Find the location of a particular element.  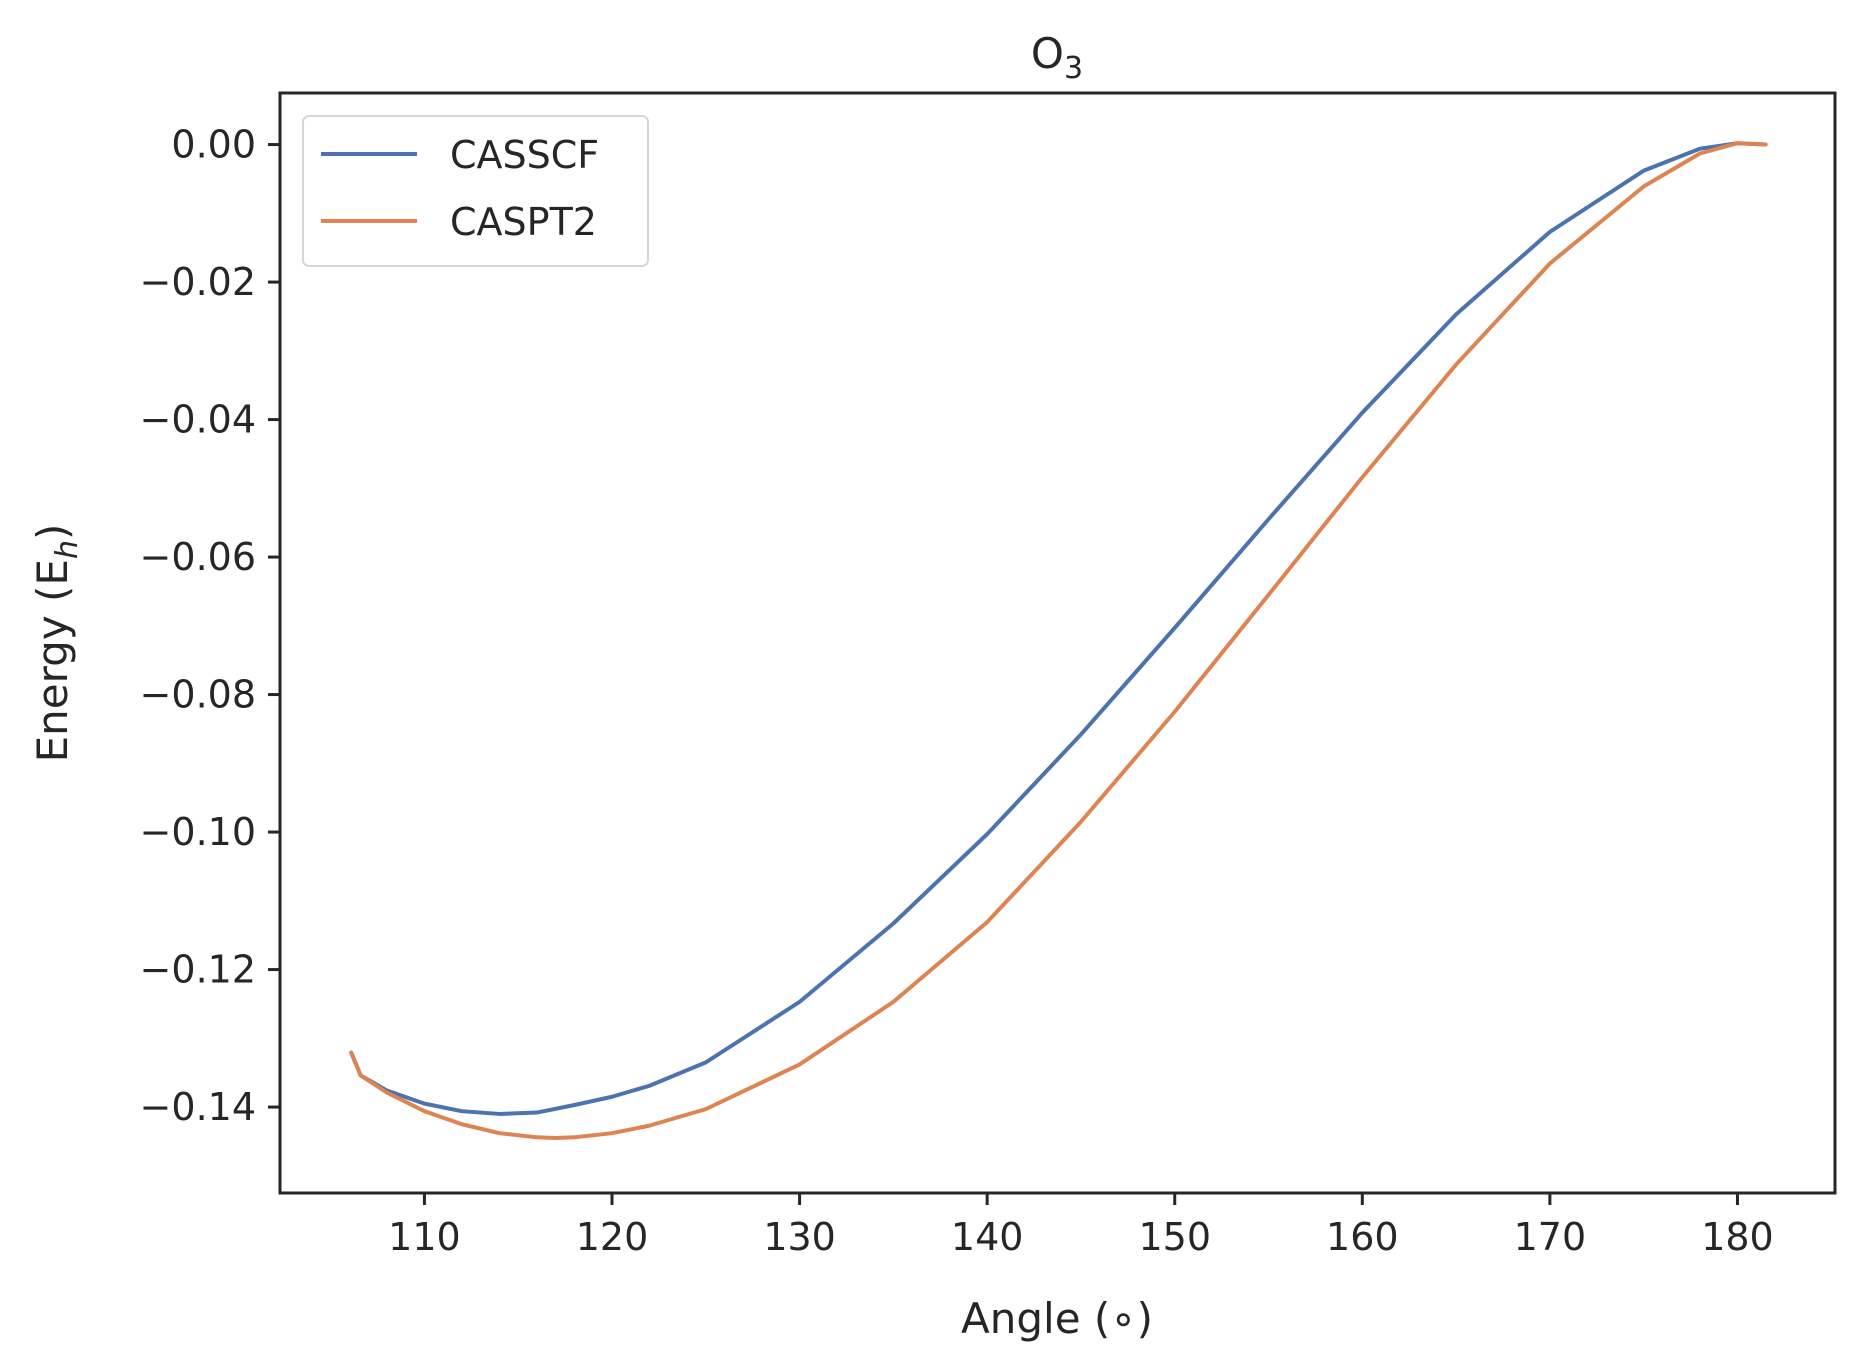

legend: CASSCF CASPT2 is located at coordinates (475, 191).